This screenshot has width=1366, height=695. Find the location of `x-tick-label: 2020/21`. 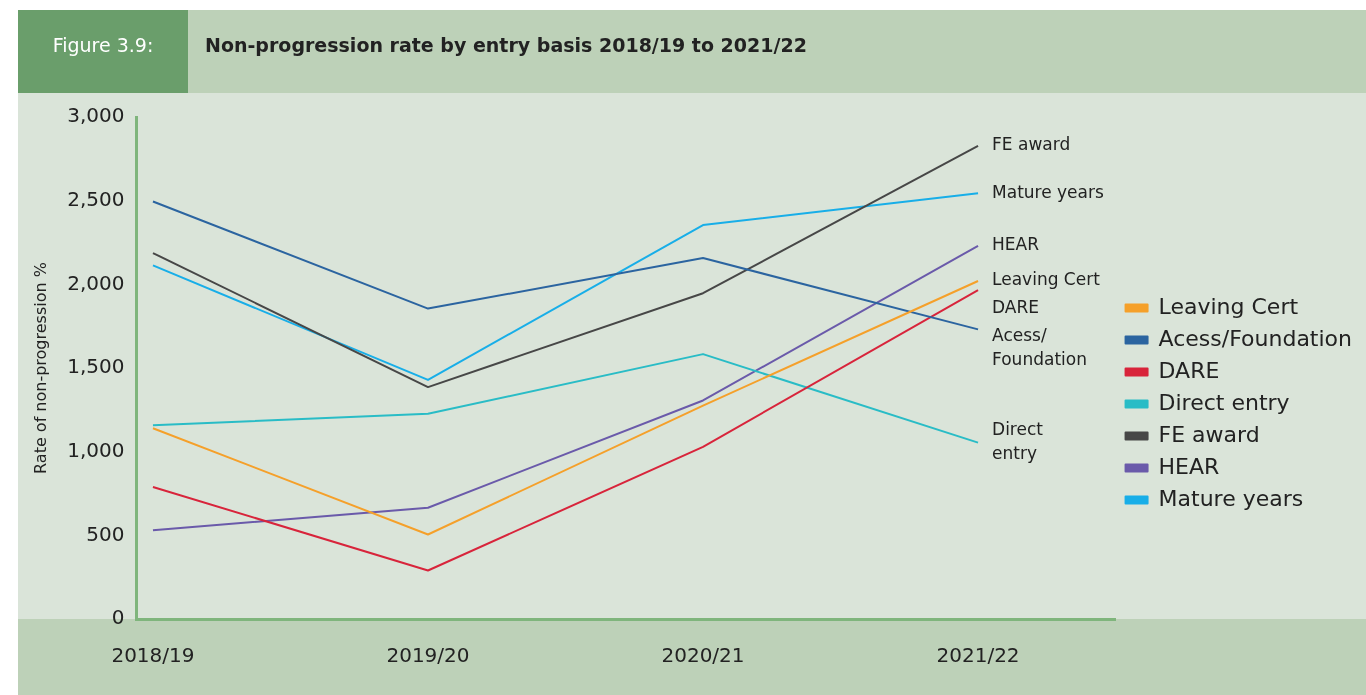

x-tick-label: 2020/21 is located at coordinates (703, 655).